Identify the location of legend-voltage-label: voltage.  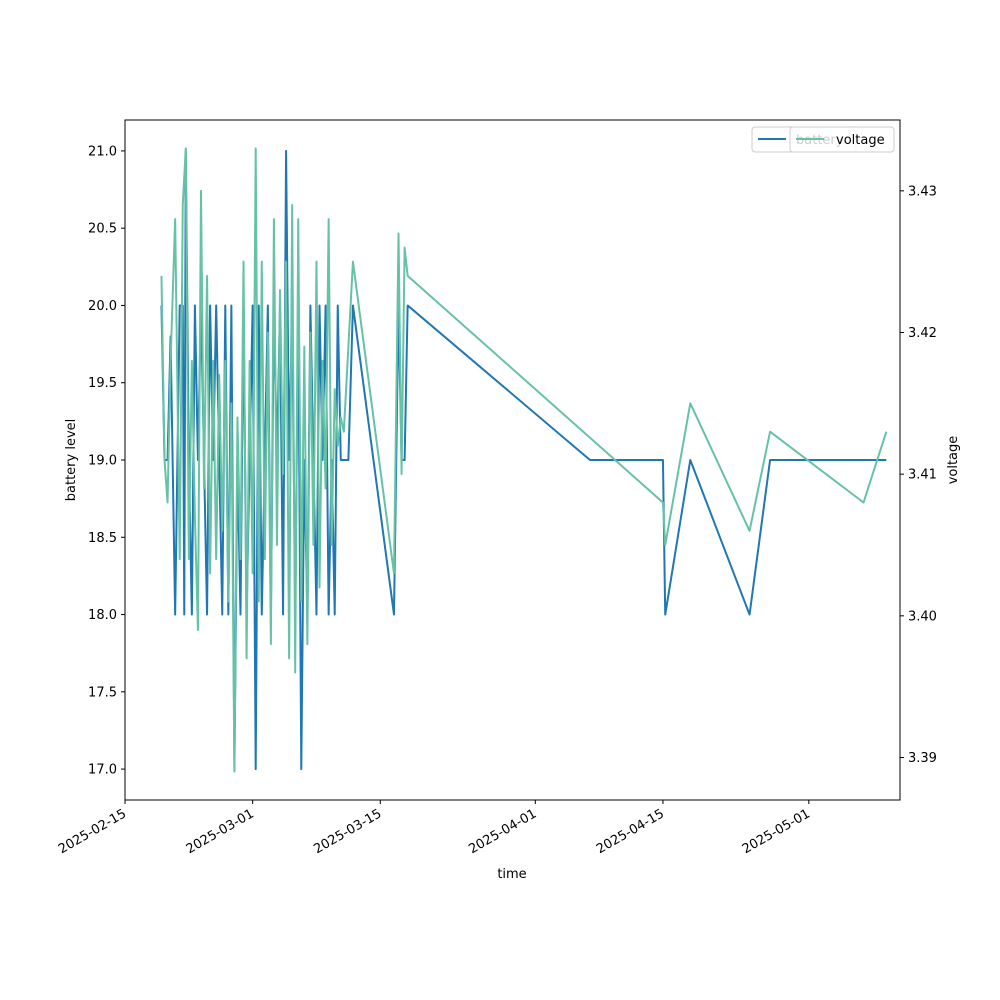
(860, 140).